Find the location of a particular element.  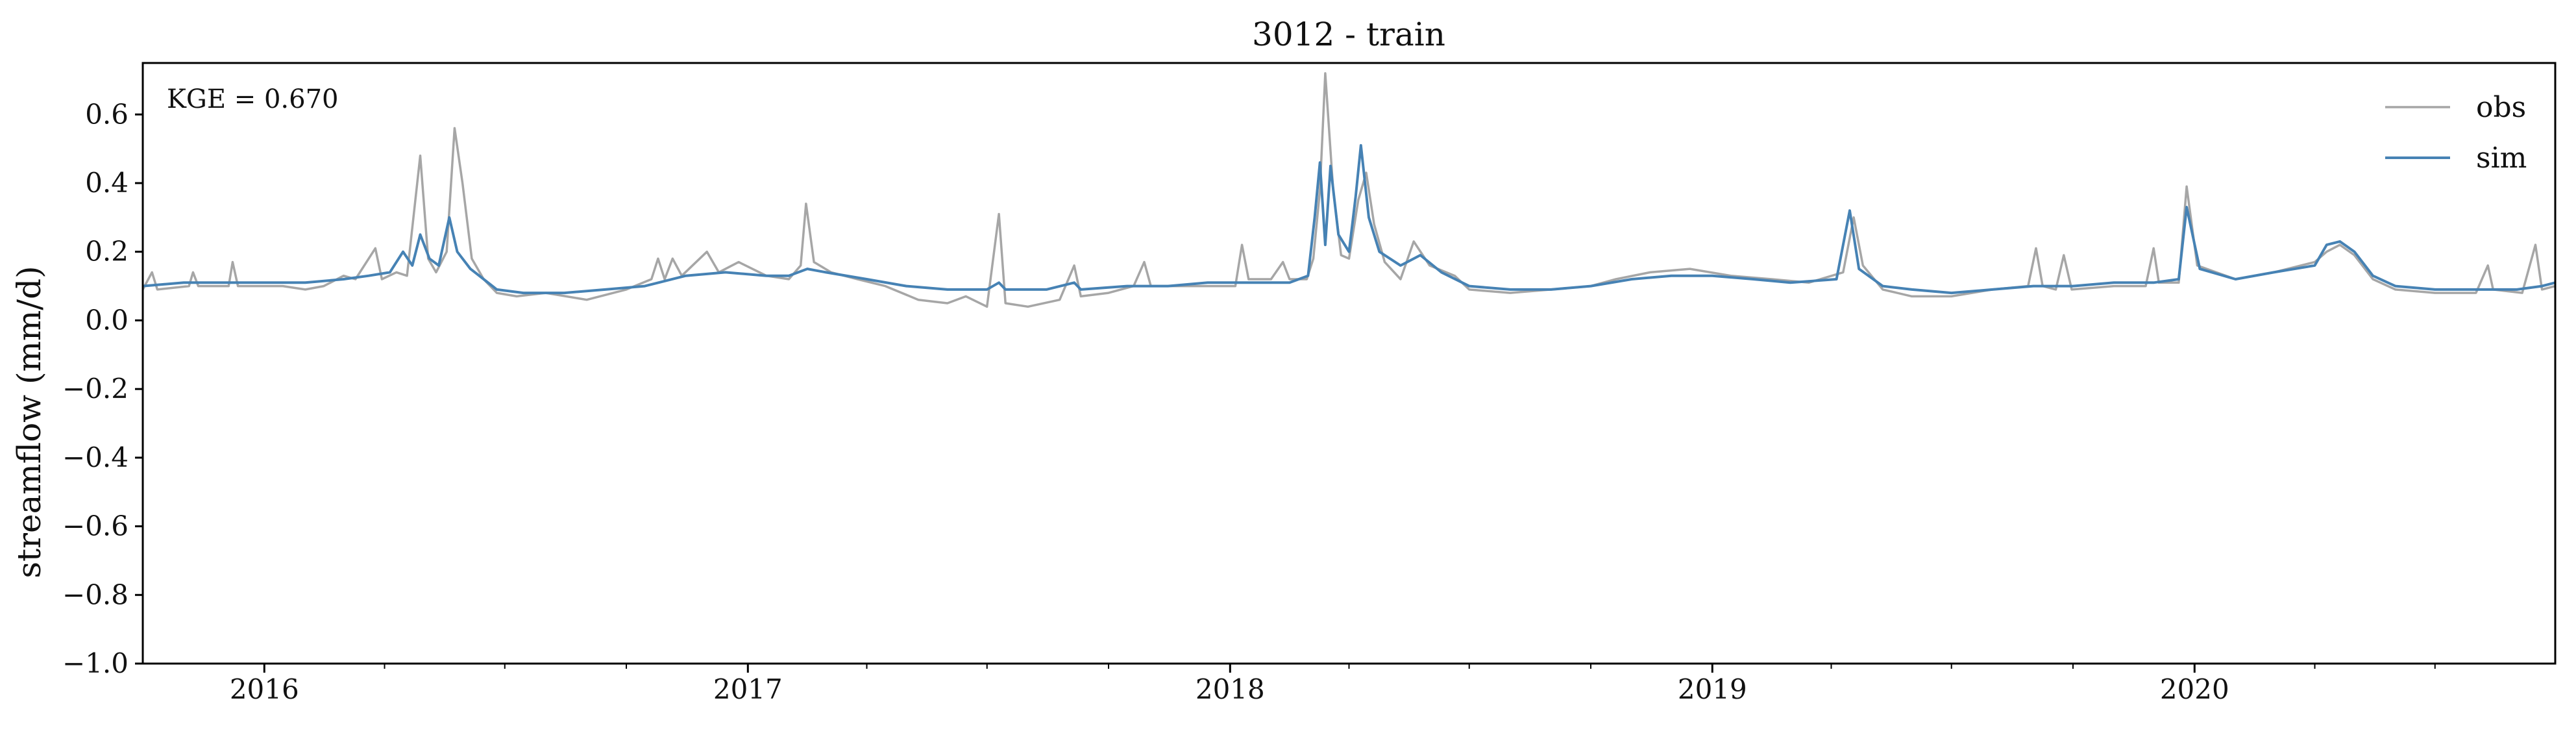

legend: obs sim is located at coordinates (2456, 133).